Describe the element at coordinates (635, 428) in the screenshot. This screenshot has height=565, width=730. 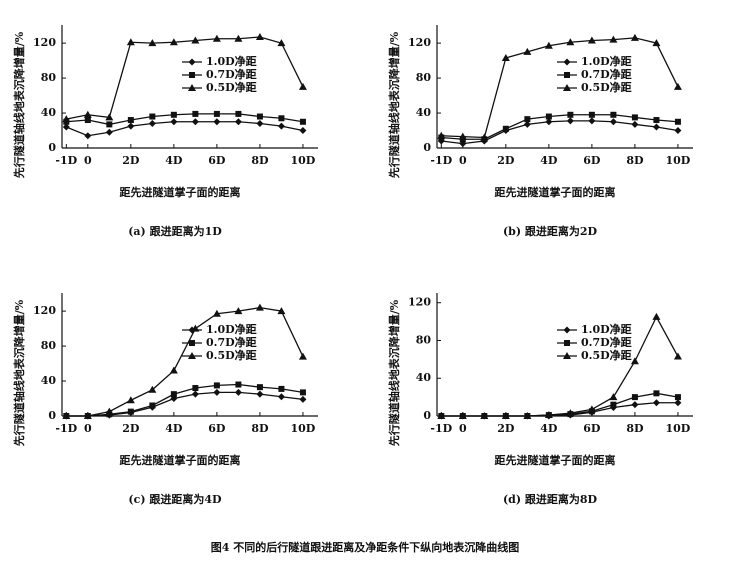
I see `x-tick-label: 8D` at that location.